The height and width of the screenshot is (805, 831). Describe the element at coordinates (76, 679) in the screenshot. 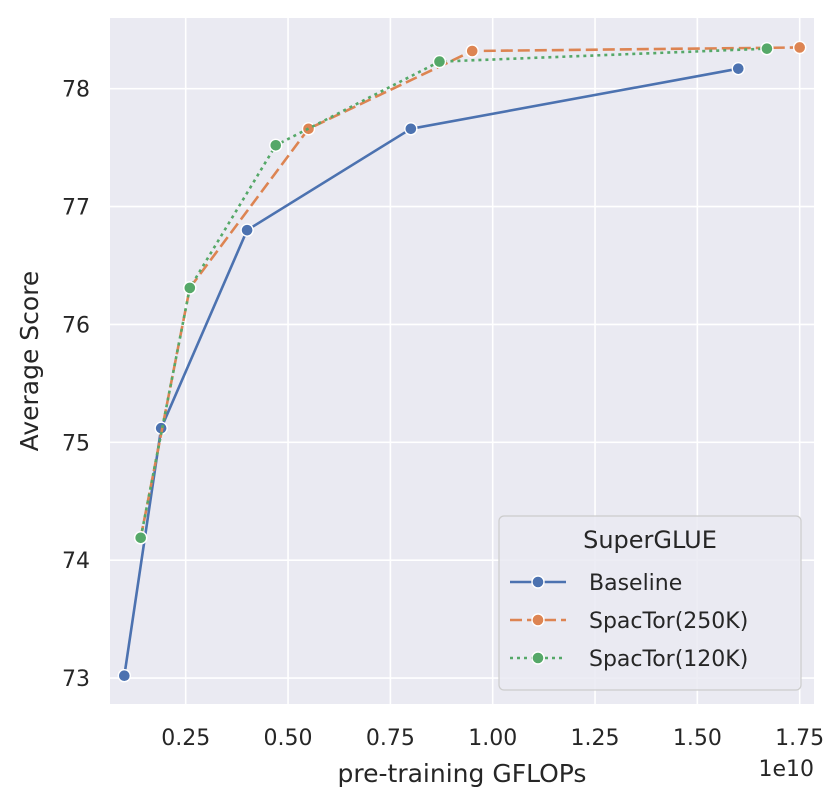

I see `y-tick-label: 73` at that location.